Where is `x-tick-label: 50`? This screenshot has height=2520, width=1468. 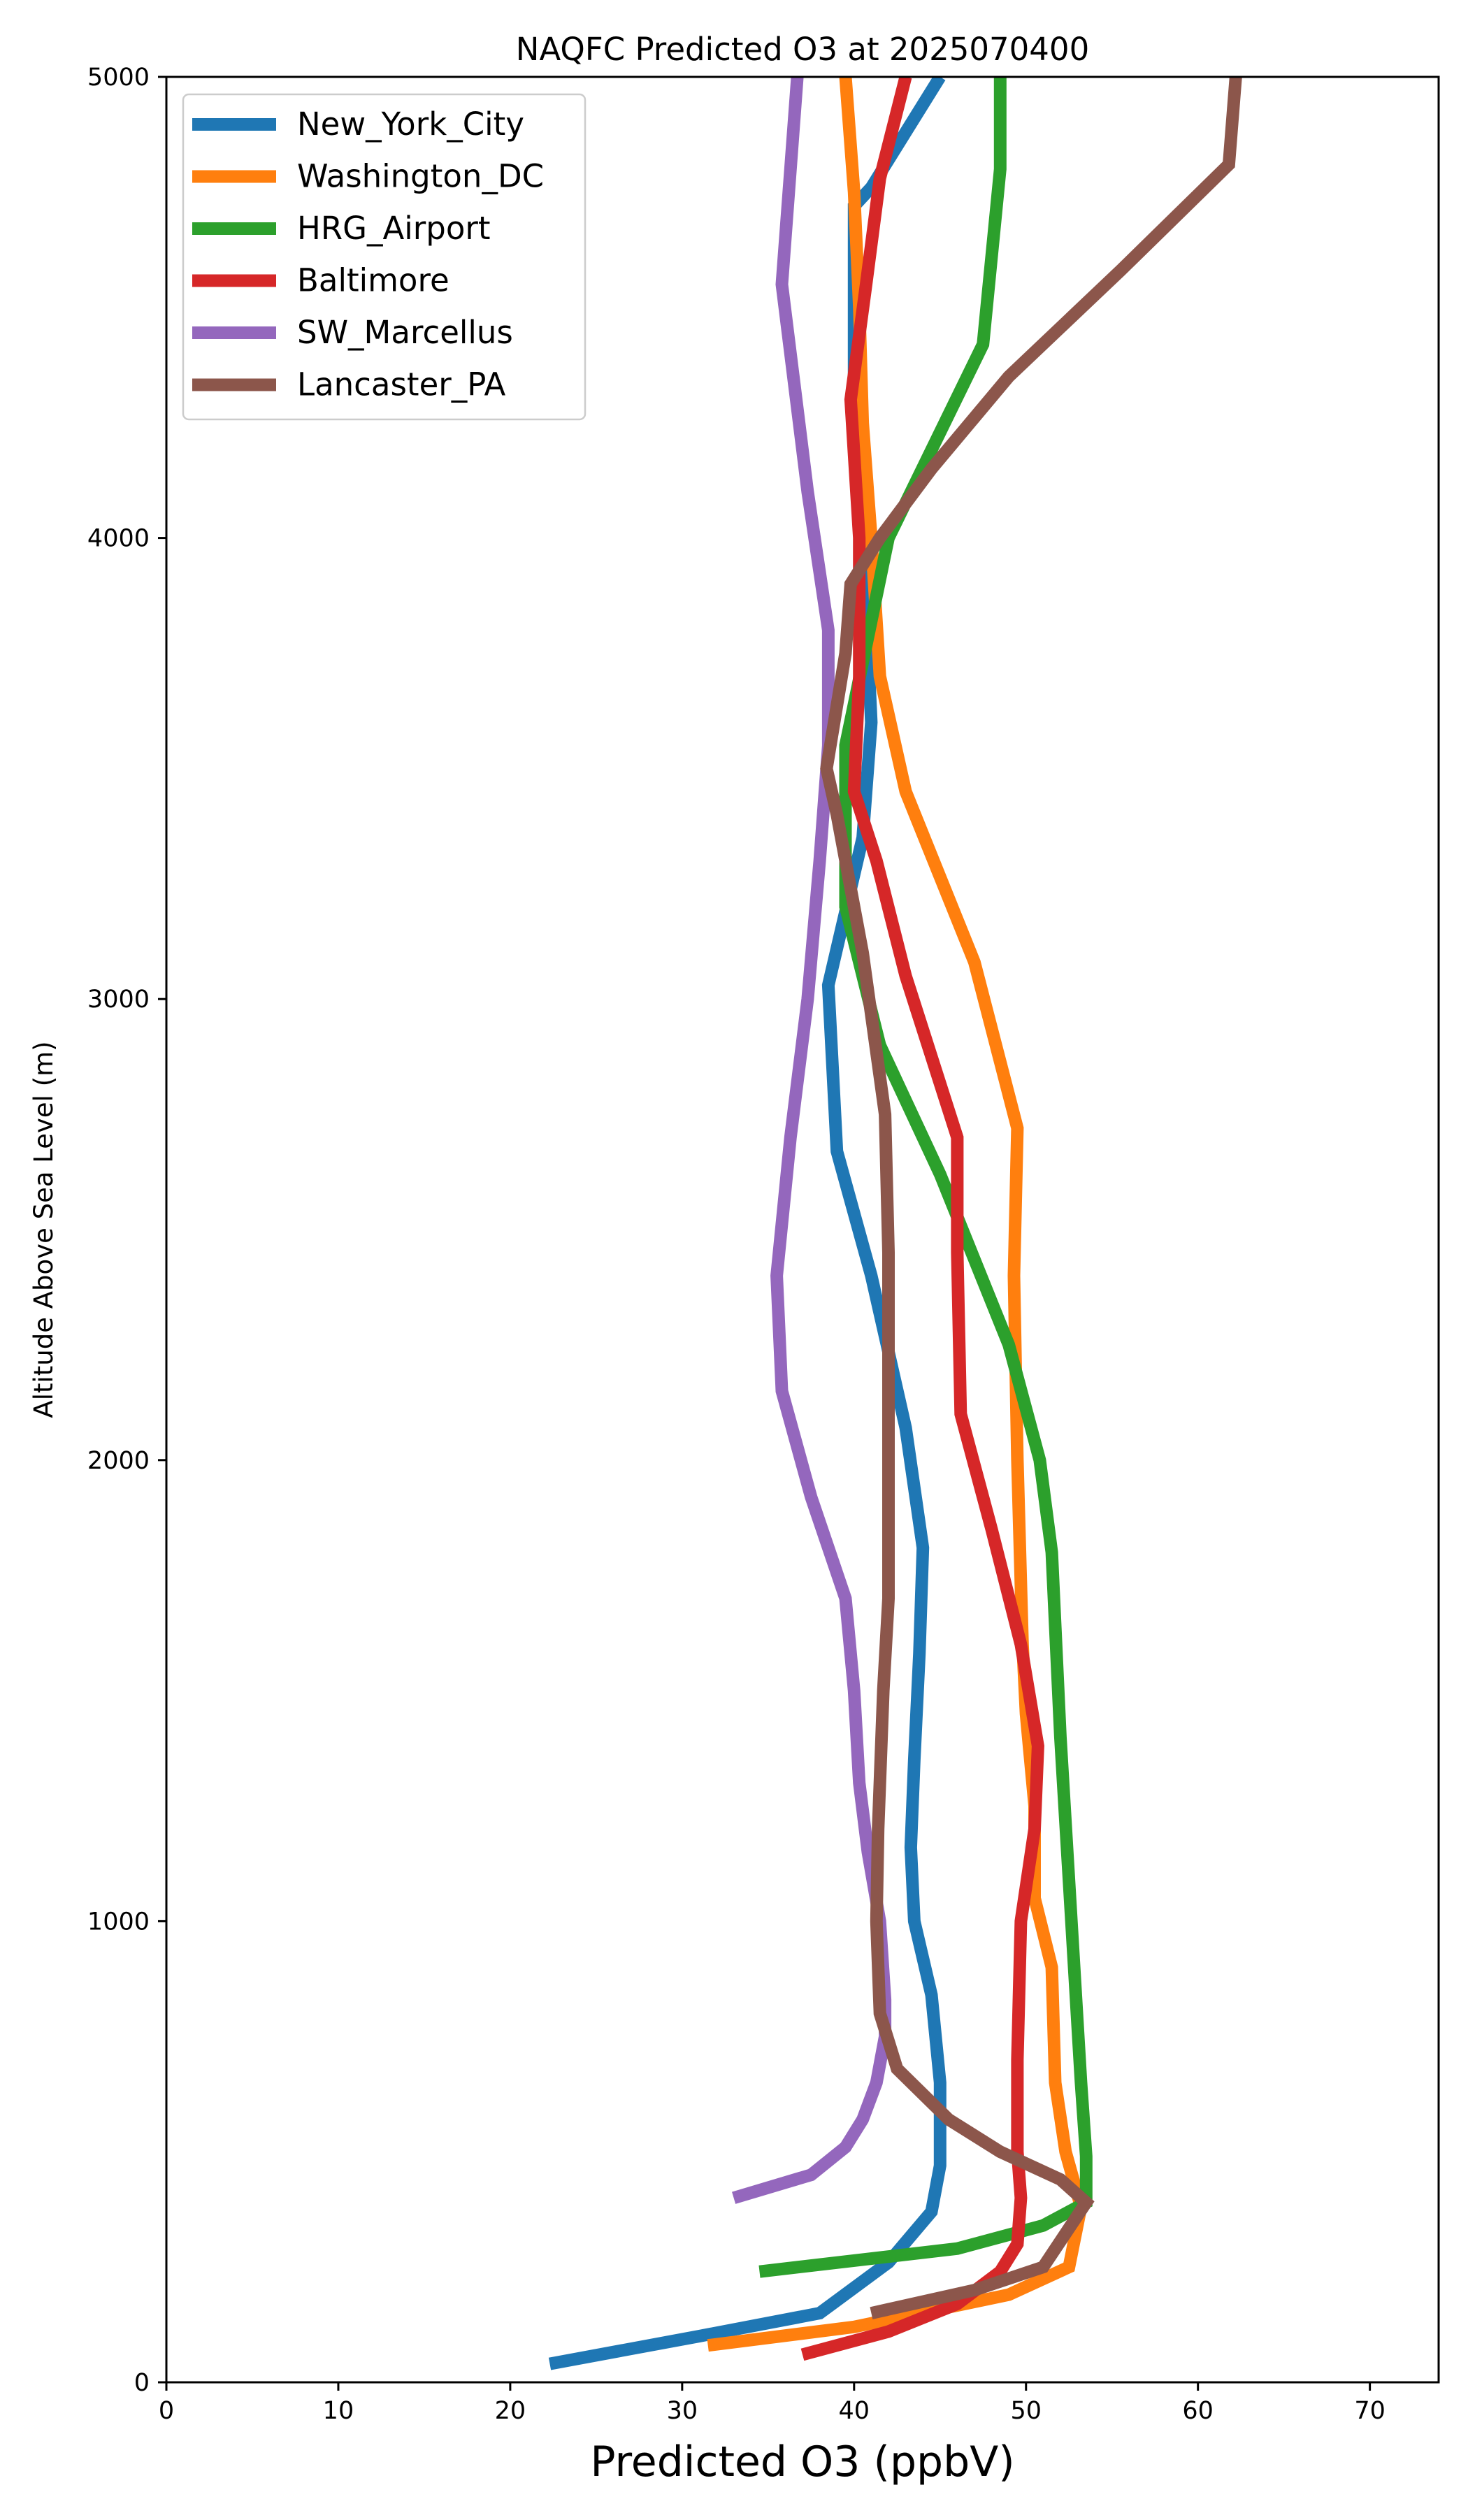 x-tick-label: 50 is located at coordinates (1026, 2411).